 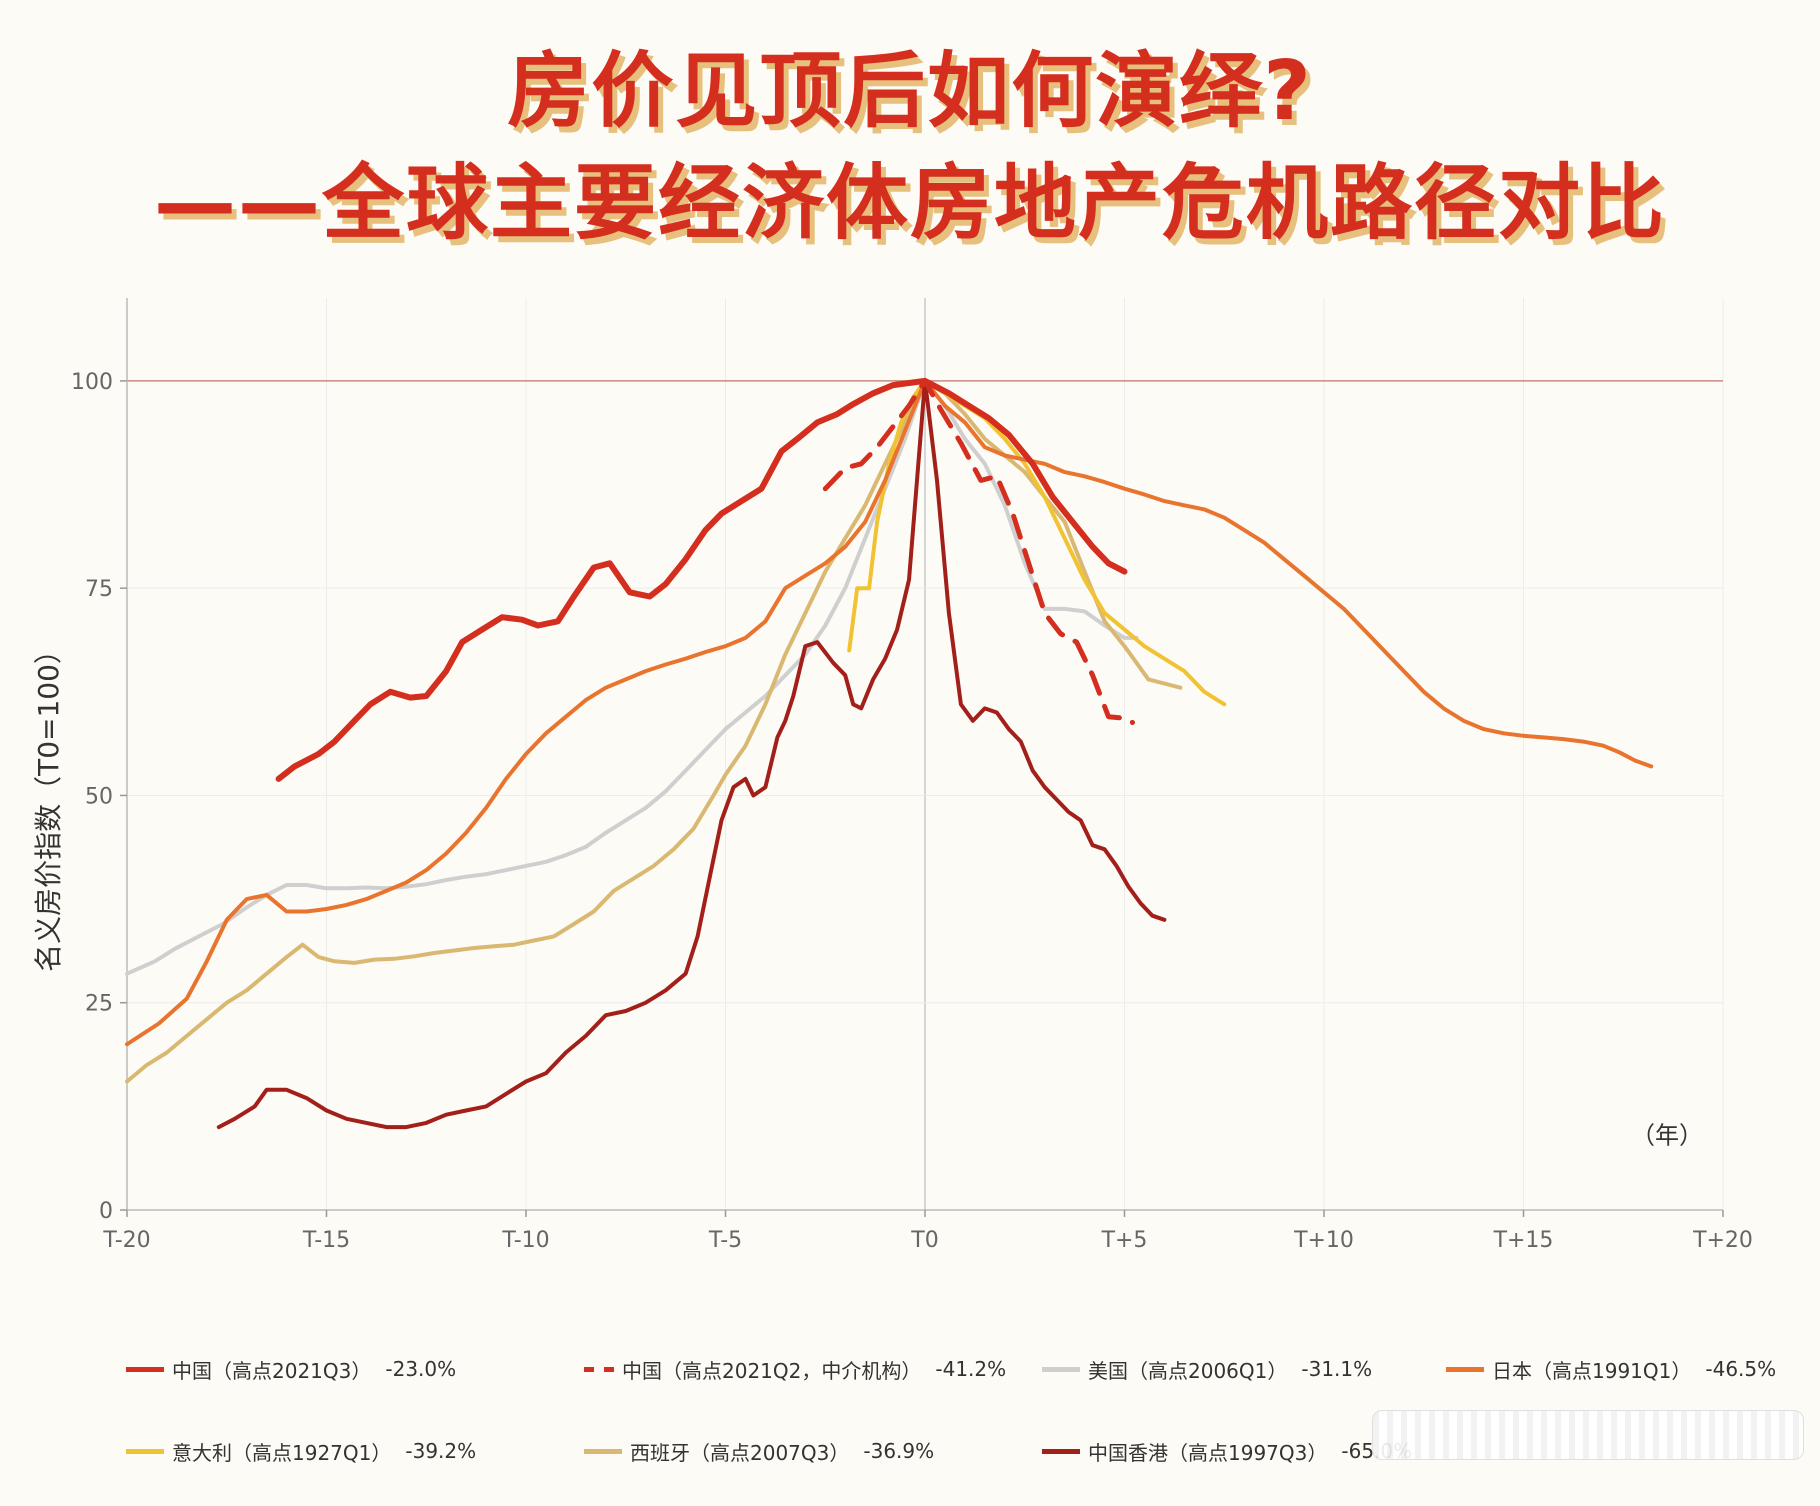 I want to click on y-axis-label: 名义房价指数（T0=100）, so click(x=48, y=804).